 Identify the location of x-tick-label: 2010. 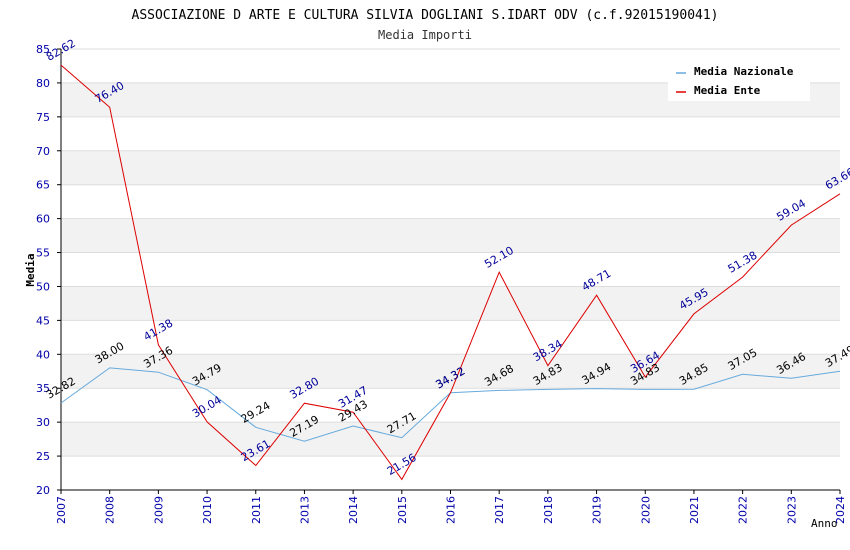
(207, 510).